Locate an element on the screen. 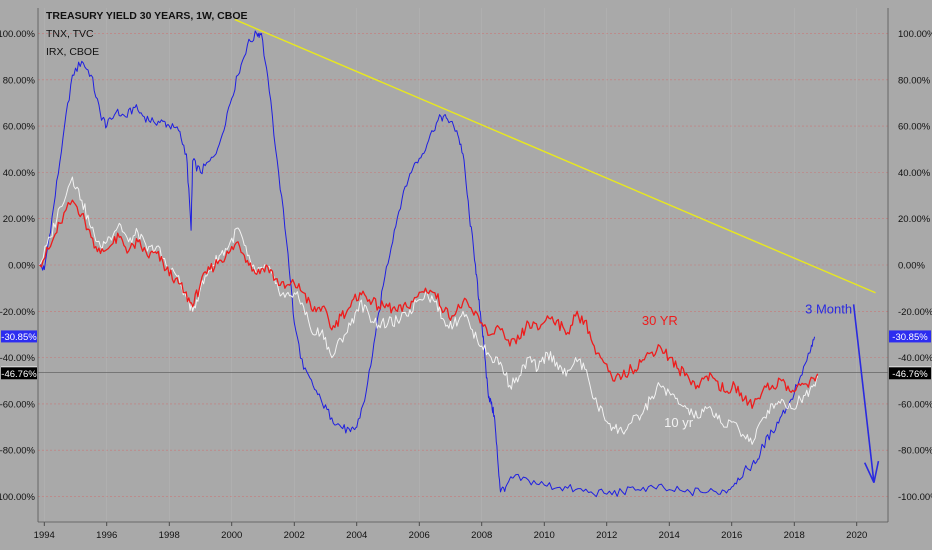 Image resolution: width=932 pixels, height=550 pixels. y-tick-label-right: -100.00% is located at coordinates (915, 497).